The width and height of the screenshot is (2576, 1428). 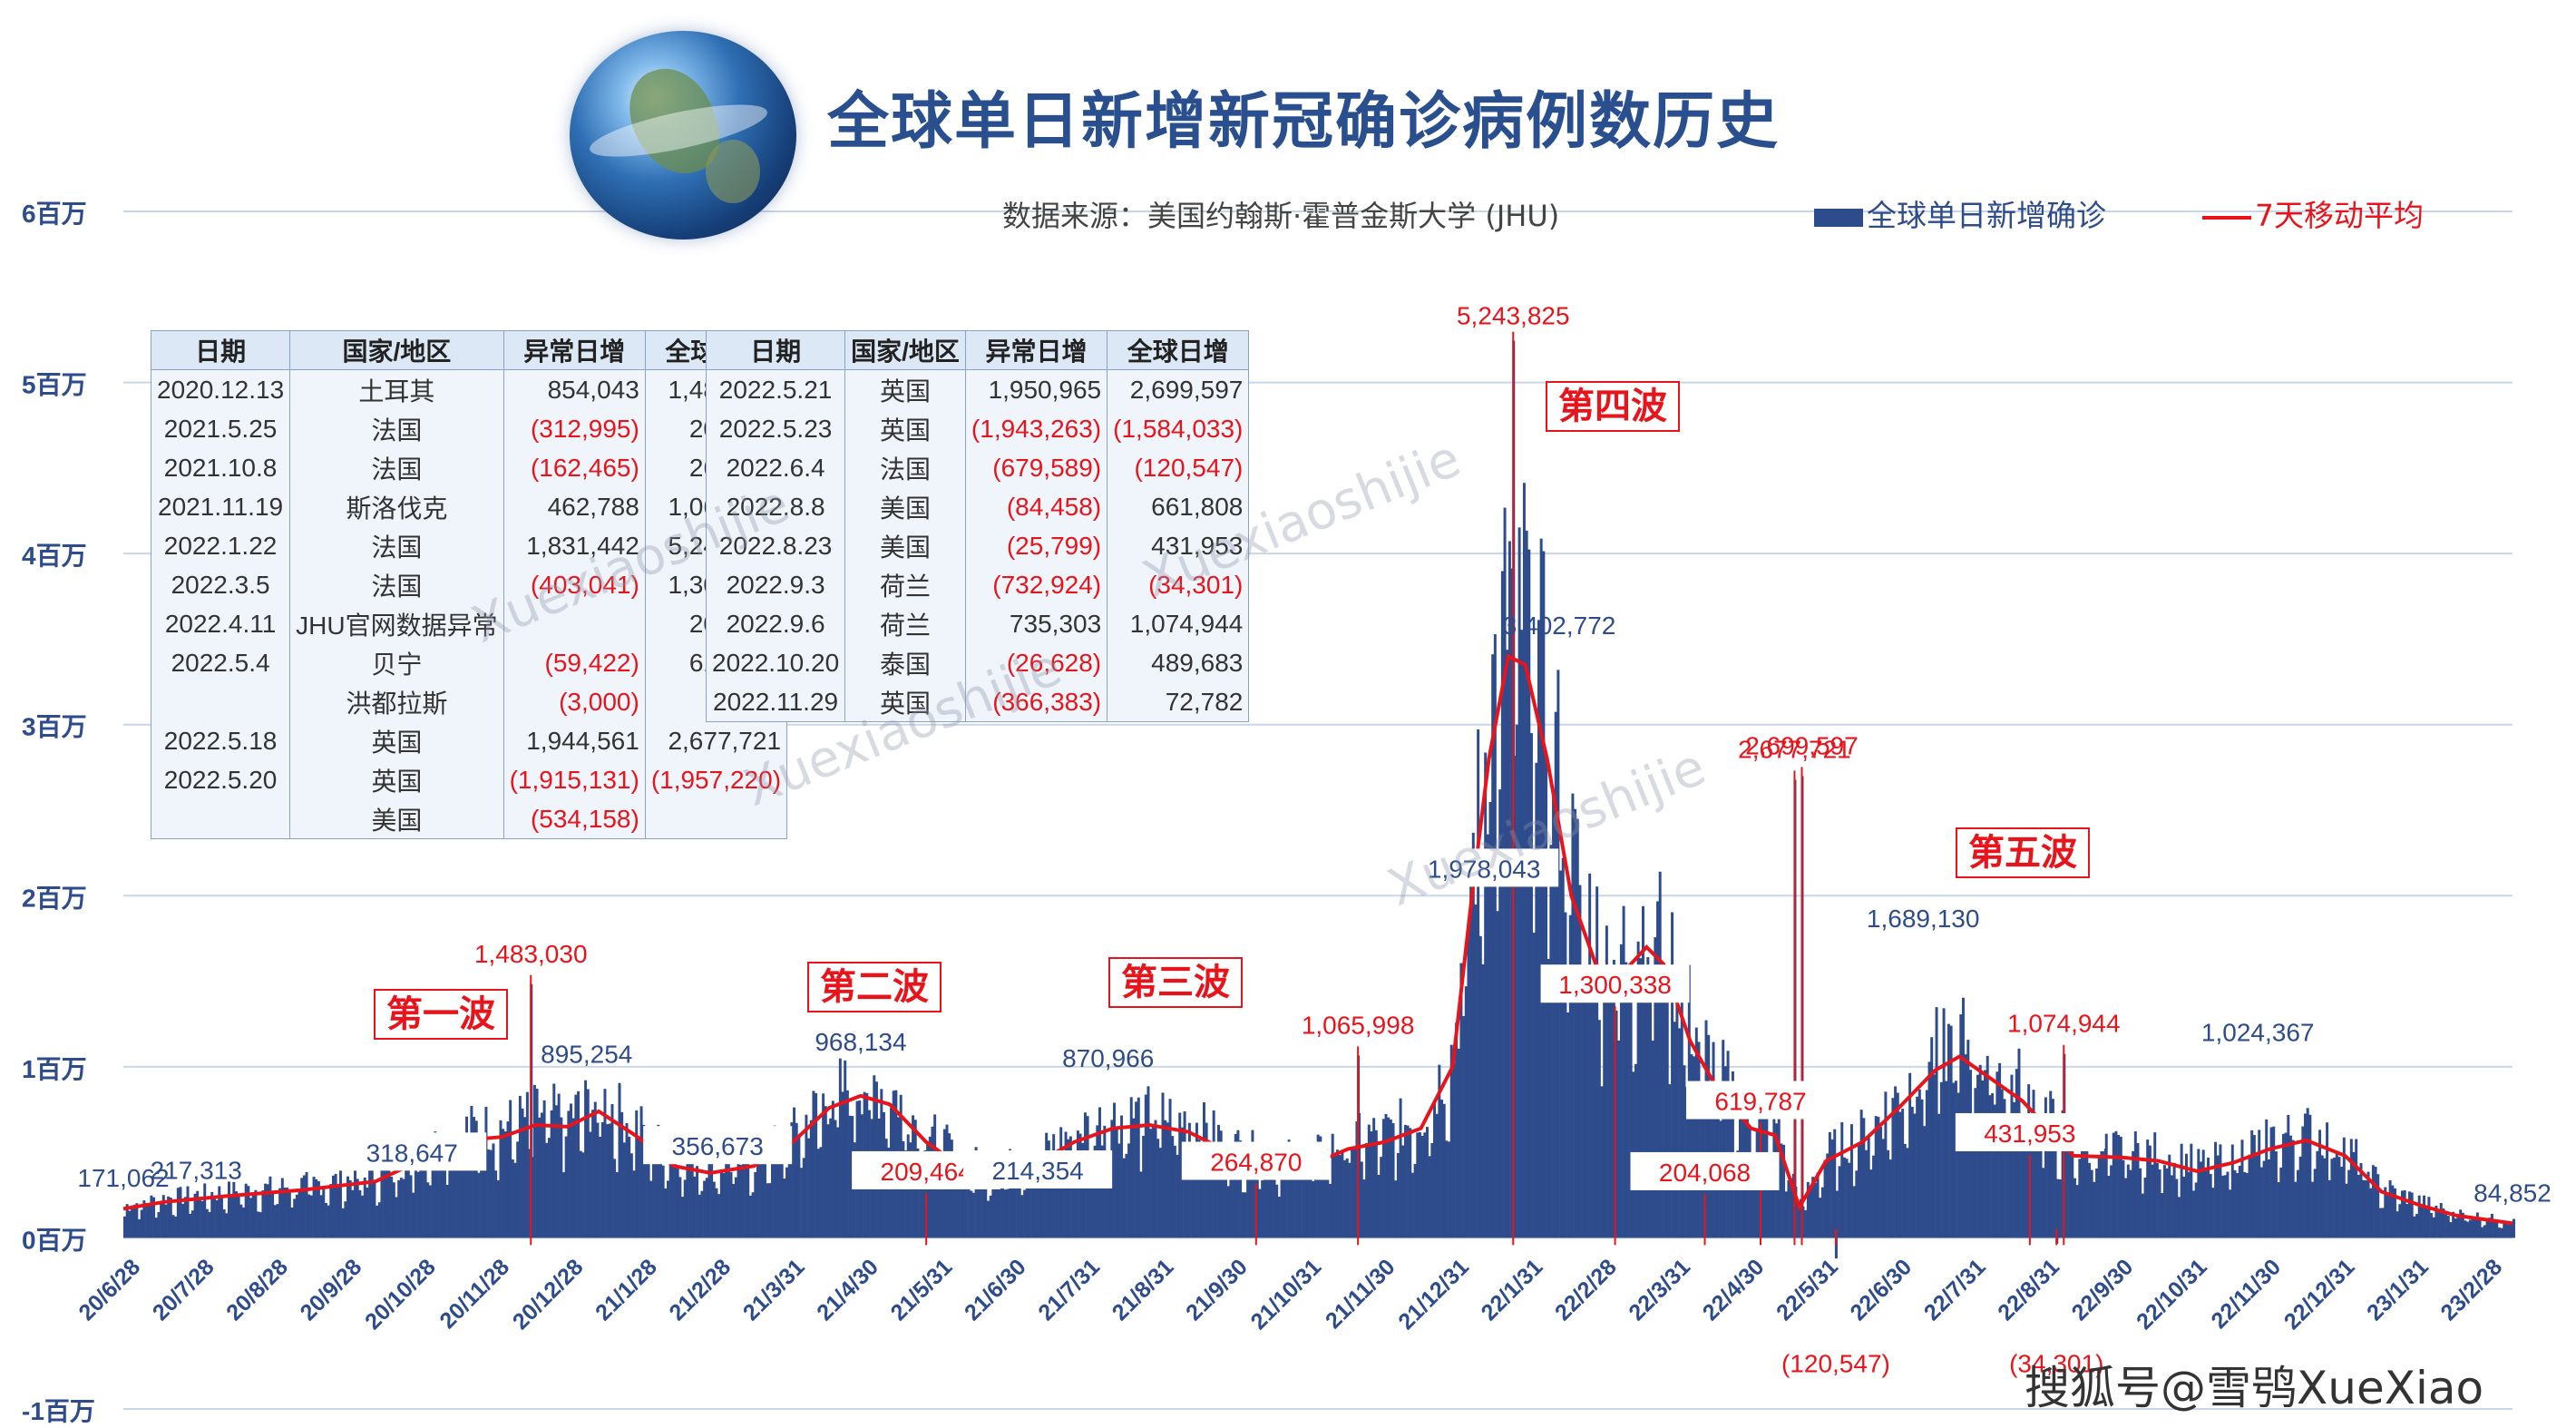 What do you see at coordinates (775, 545) in the screenshot?
I see `cell-date: 2022.8.23` at bounding box center [775, 545].